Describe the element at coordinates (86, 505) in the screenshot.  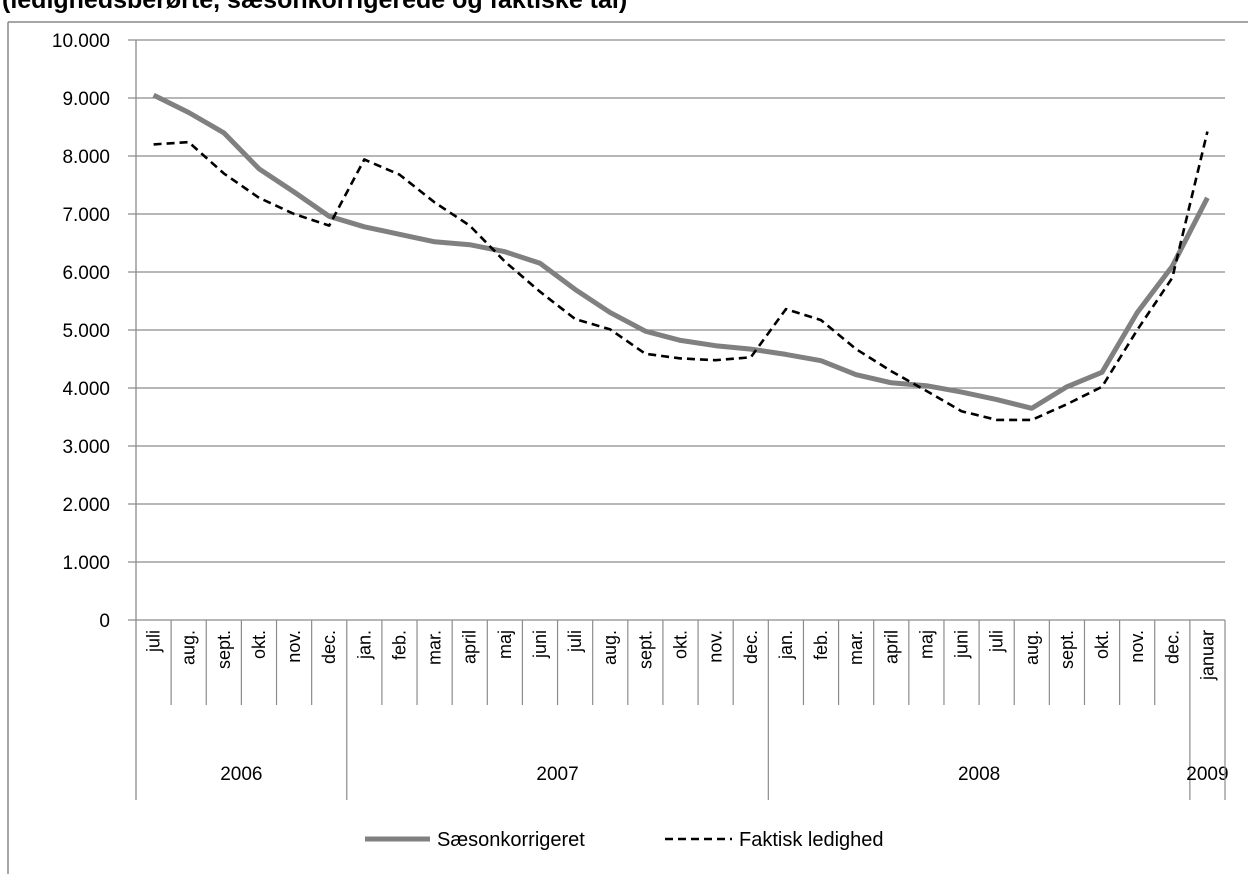
I see `y-tick-label: 2.000` at that location.